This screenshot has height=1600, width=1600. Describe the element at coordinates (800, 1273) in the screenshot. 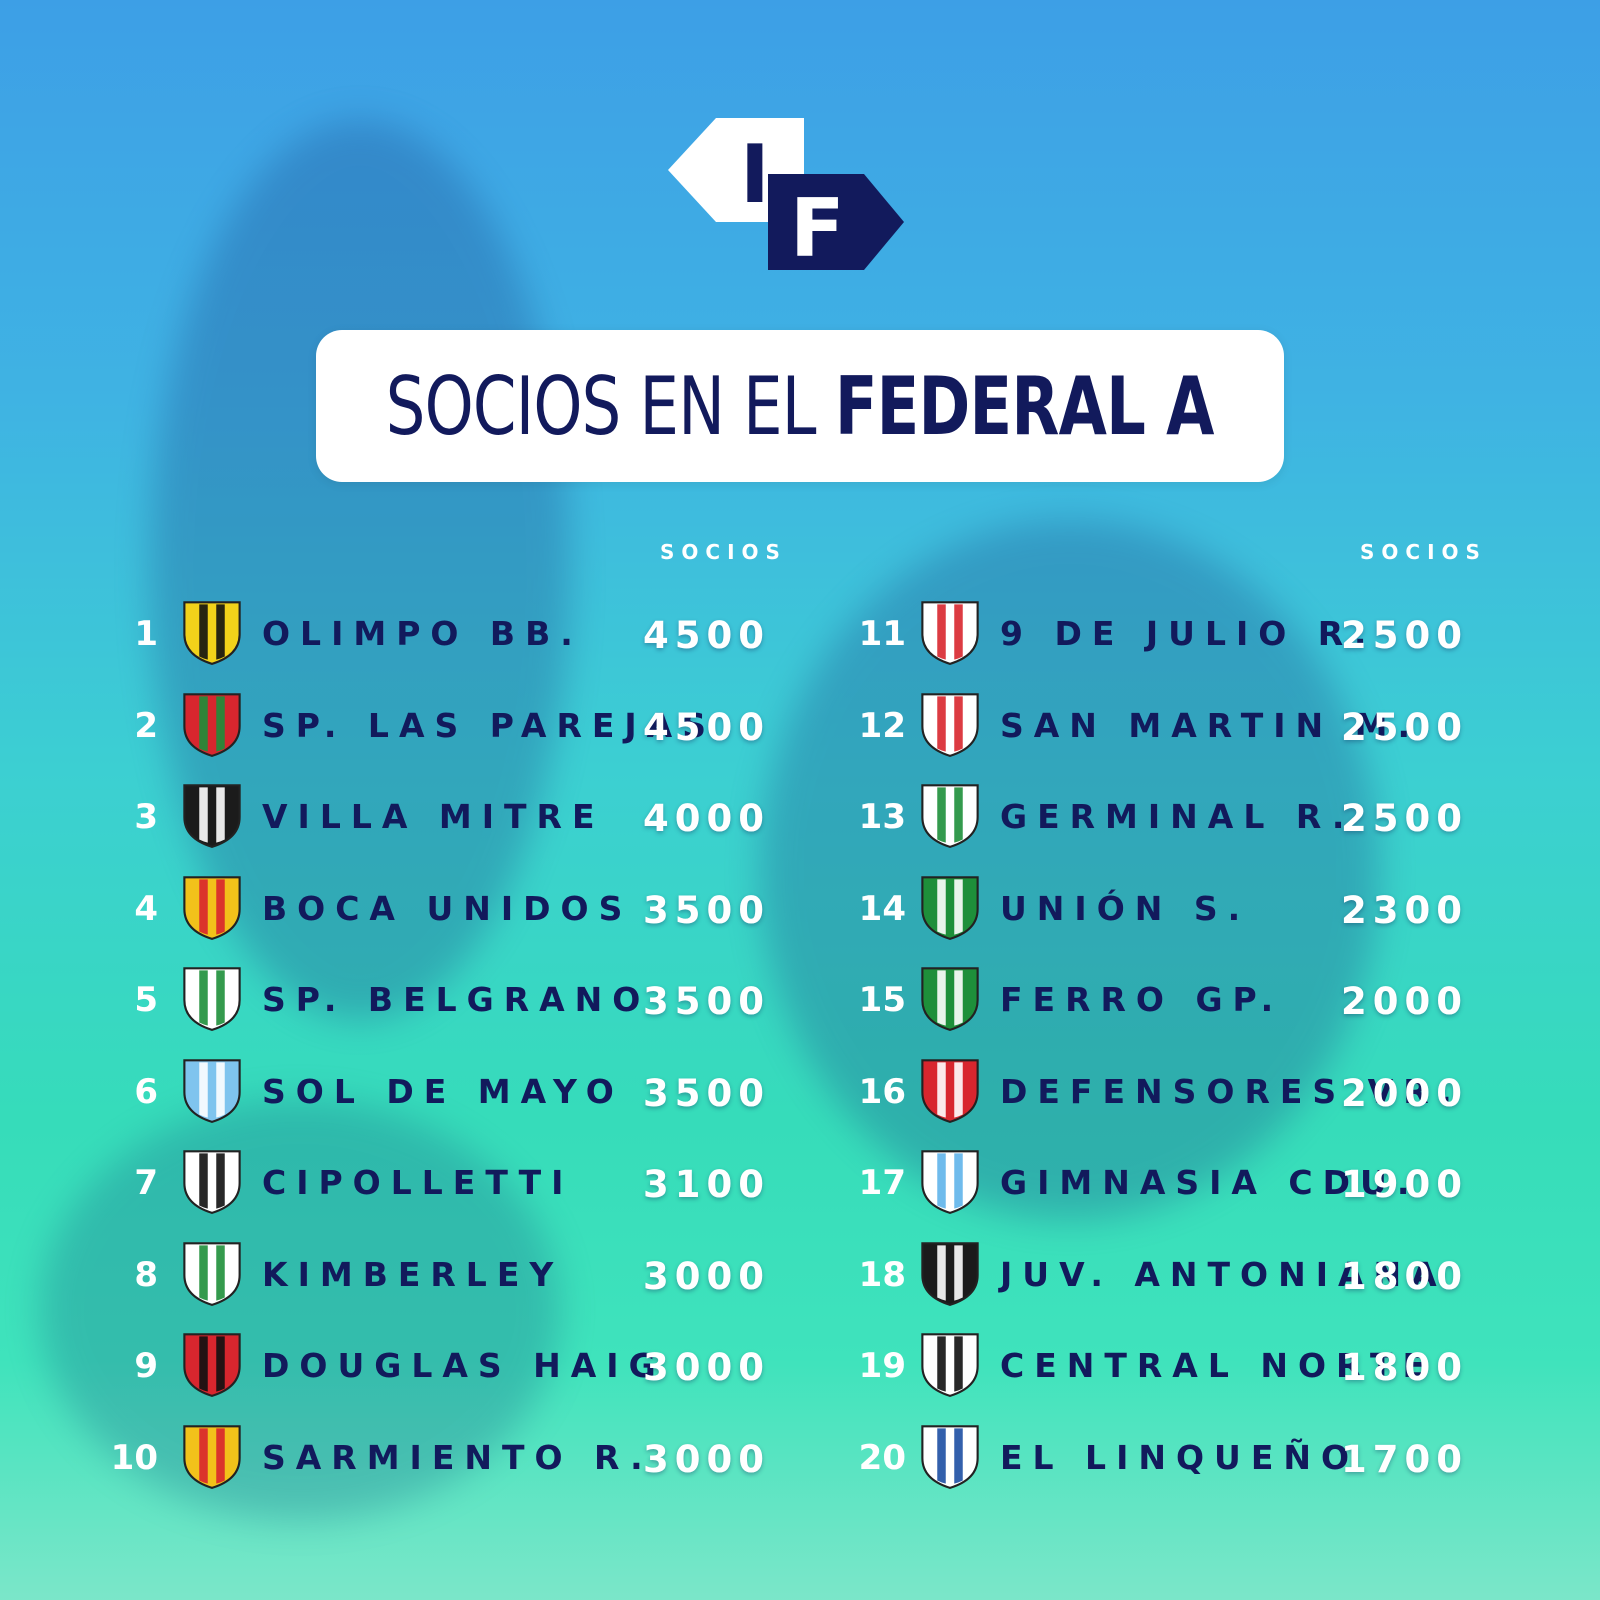

I see `table-row: 8 KIMBERLEY 3000` at that location.